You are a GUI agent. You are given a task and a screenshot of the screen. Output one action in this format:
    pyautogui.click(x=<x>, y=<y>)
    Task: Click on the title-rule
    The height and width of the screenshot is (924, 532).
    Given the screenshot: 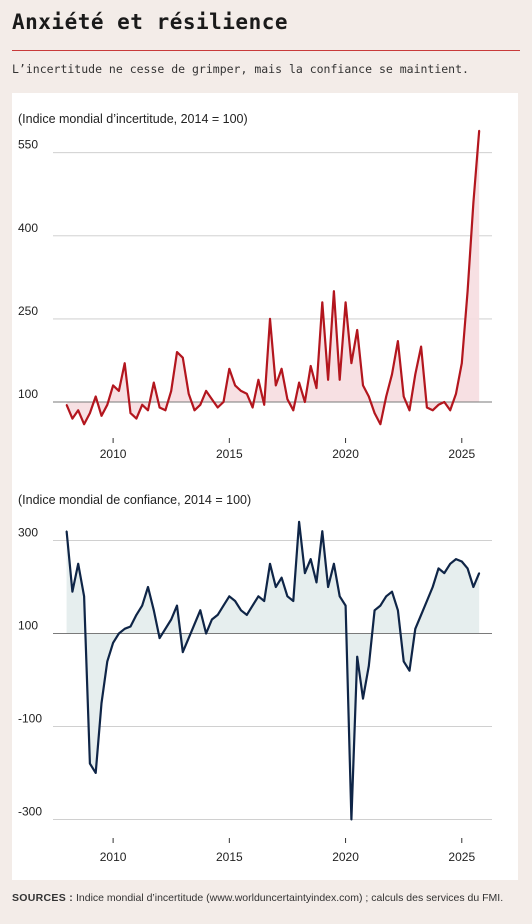 What is the action you would take?
    pyautogui.click(x=266, y=50)
    